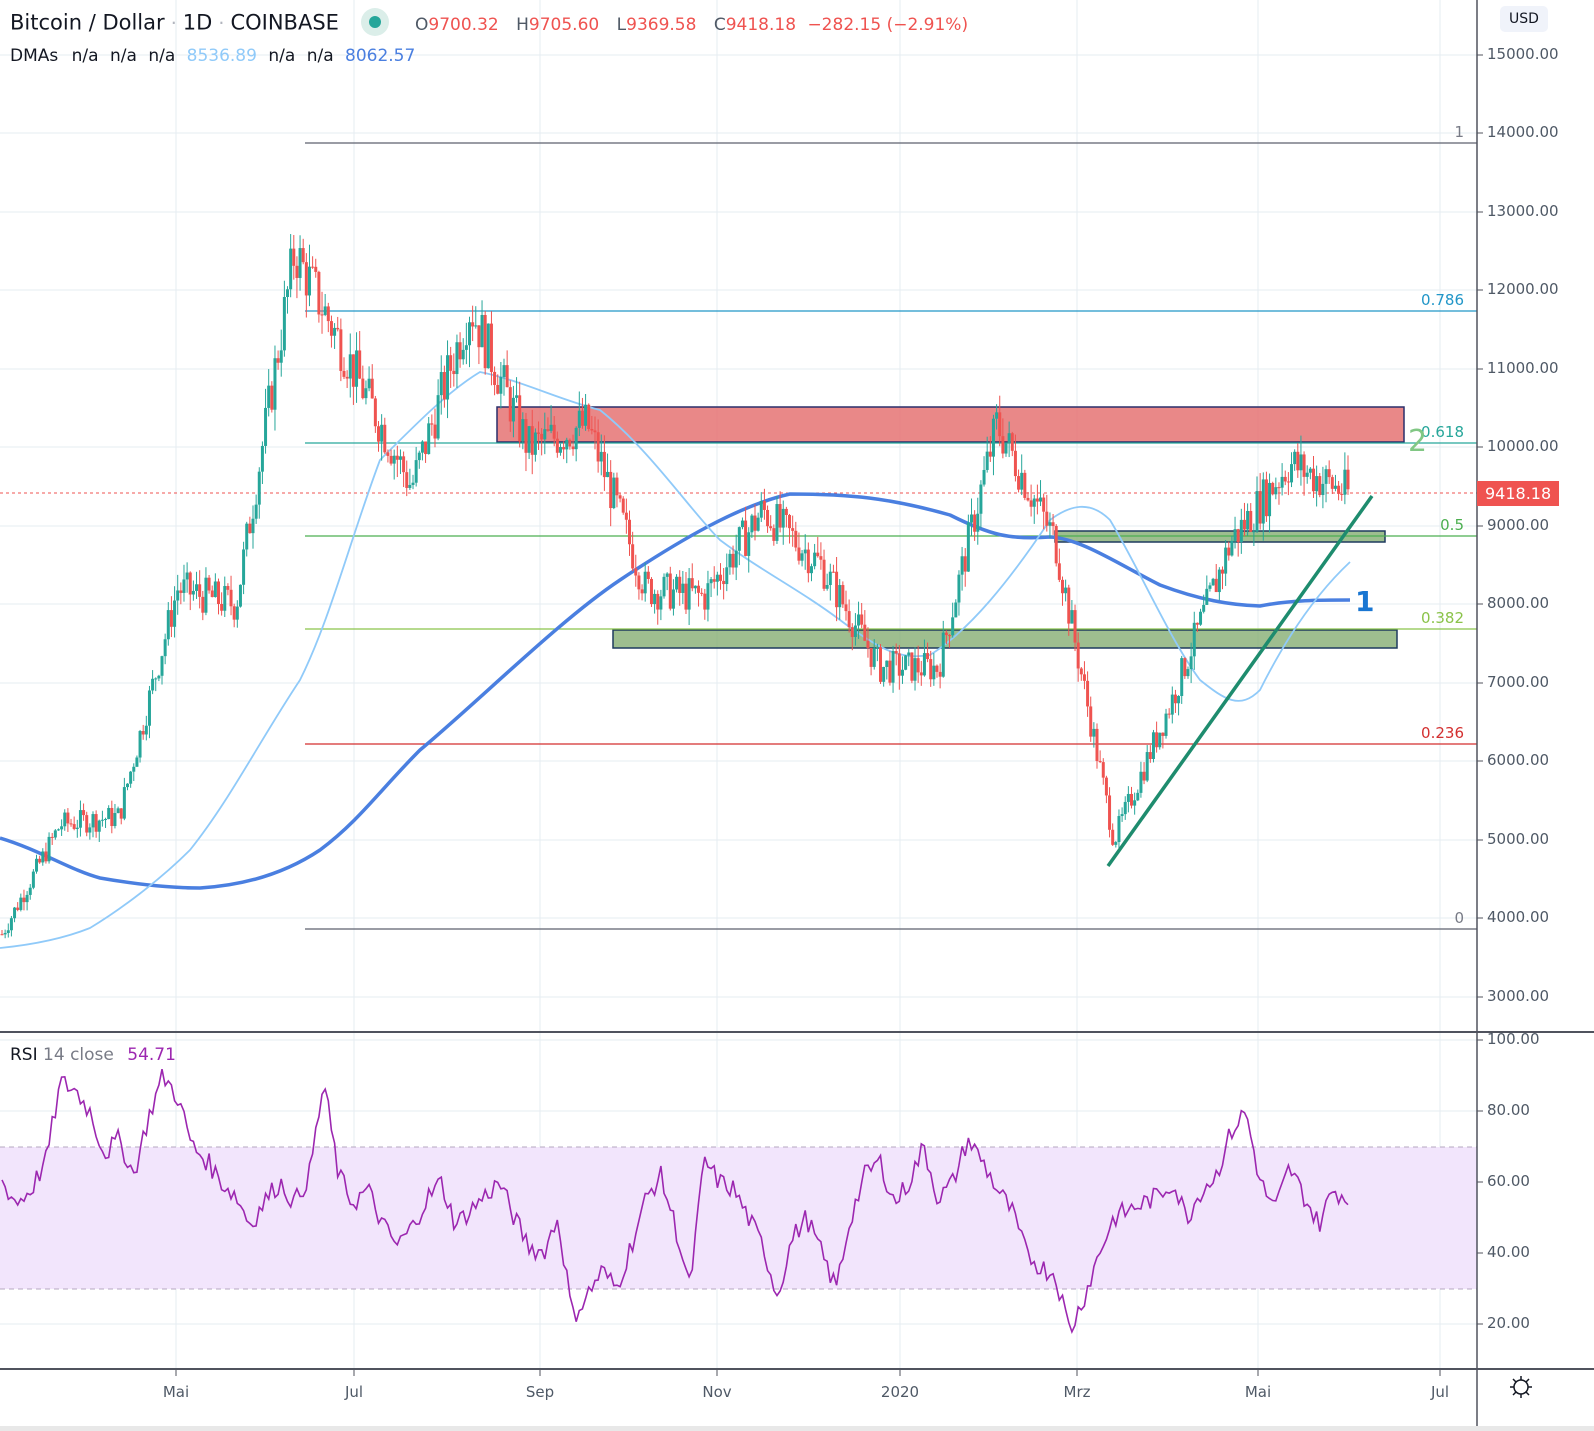 Image resolution: width=1594 pixels, height=1431 pixels. I want to click on rsi-legend: RSI 14 close 54.71, so click(93, 1055).